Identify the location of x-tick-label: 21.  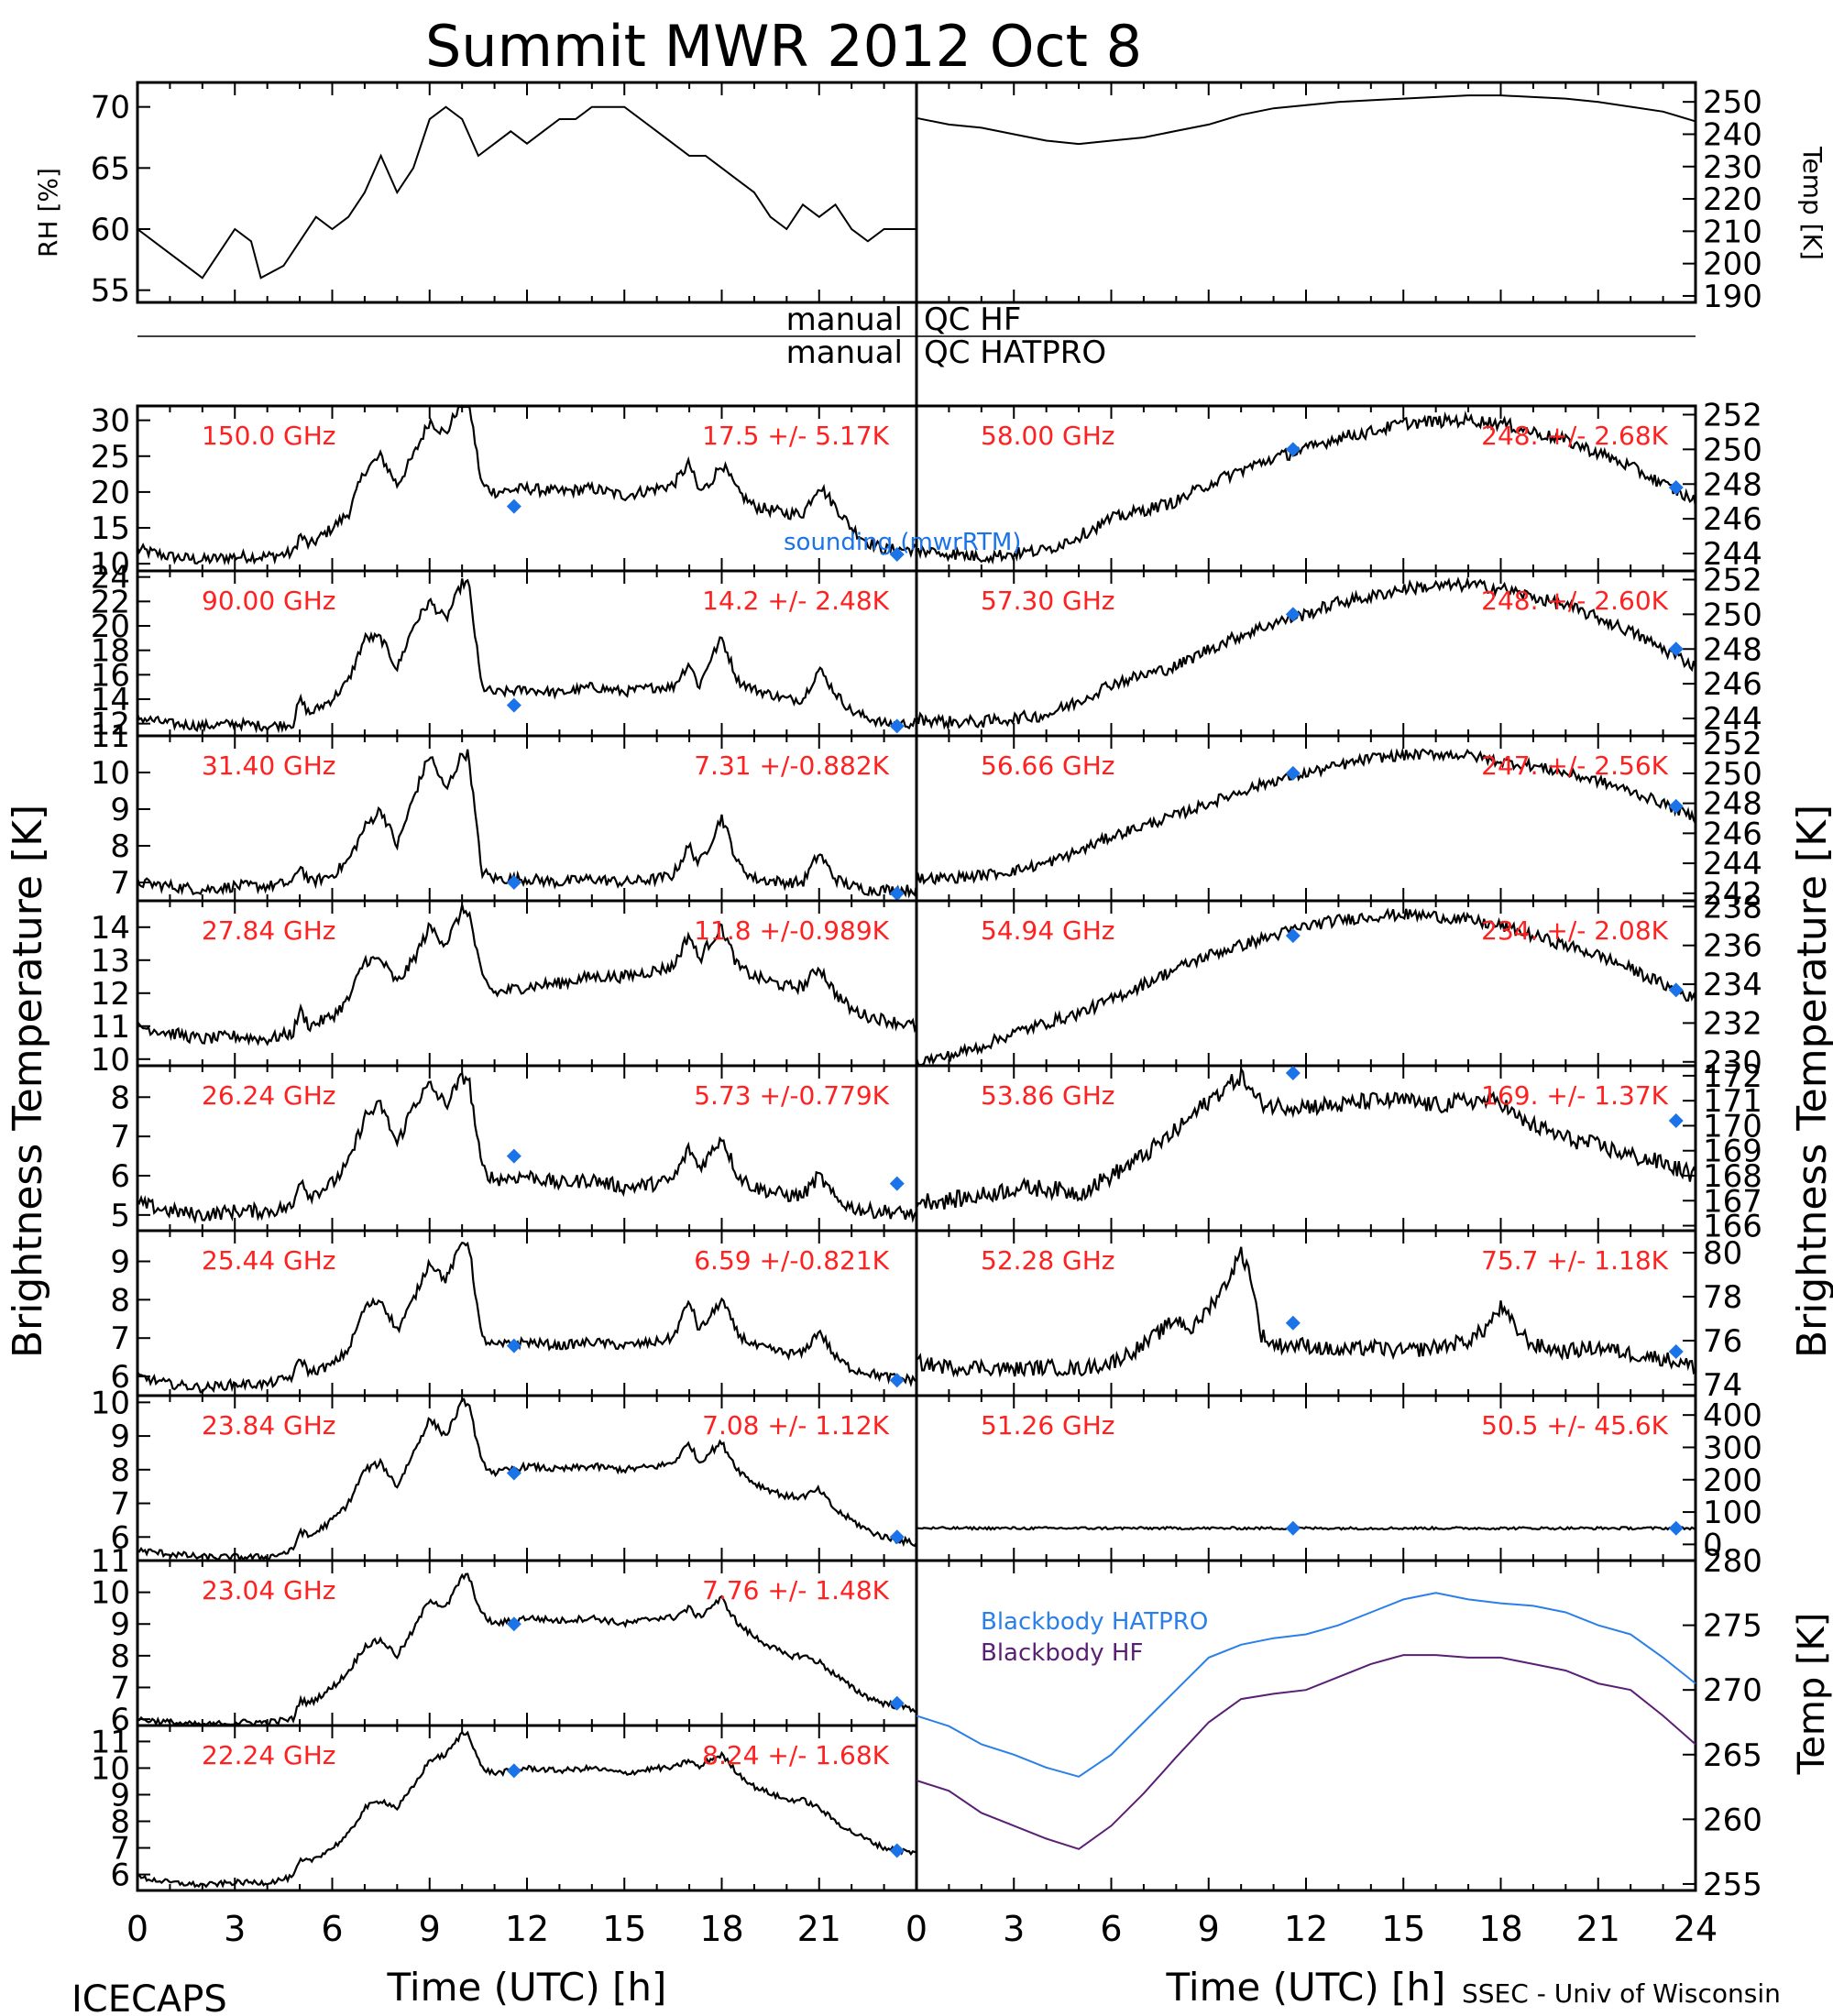
(819, 1929).